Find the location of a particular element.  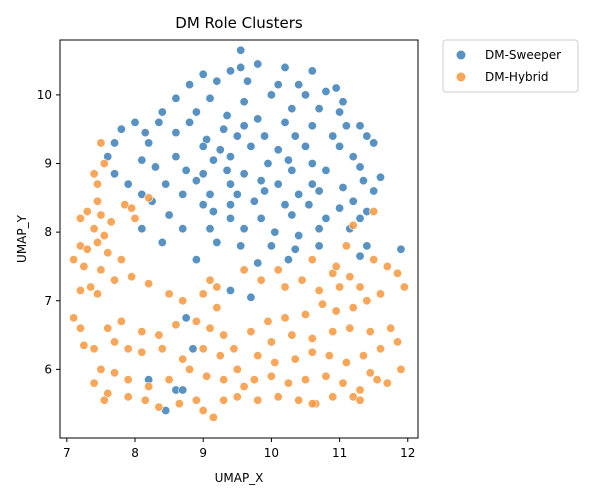

y-tick-label-9: 9 is located at coordinates (48, 164).